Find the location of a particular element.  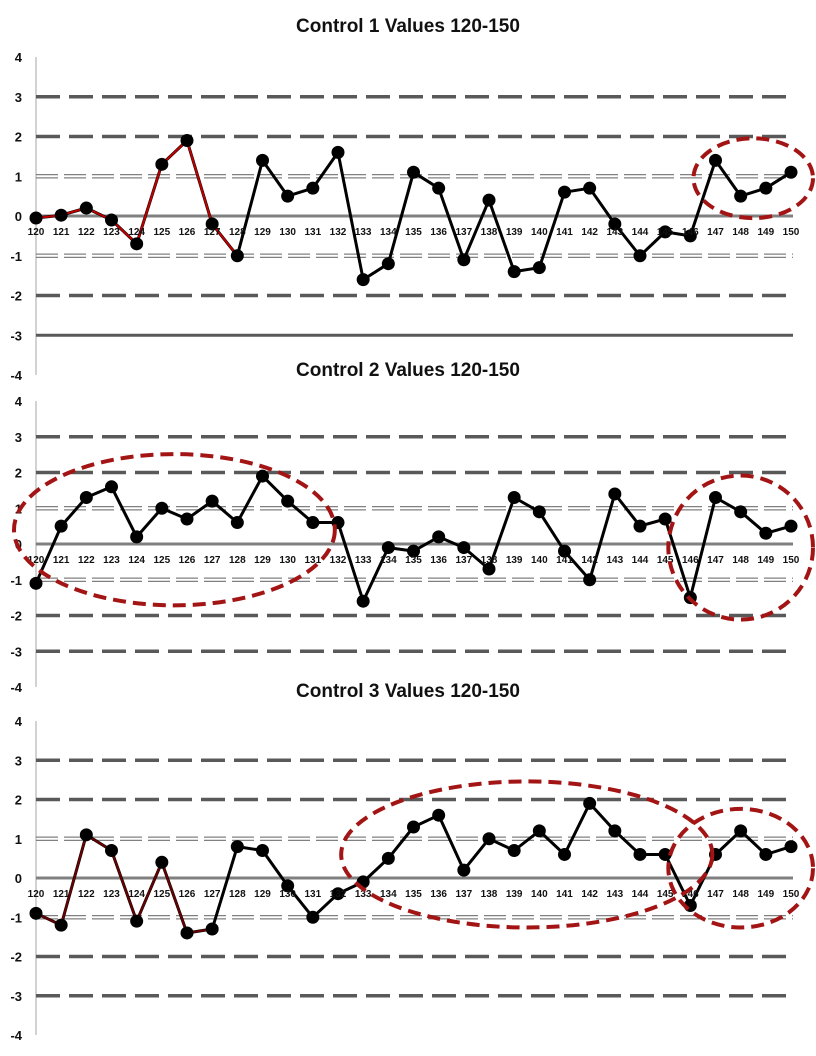

chart3-x-tick-label: 135 is located at coordinates (413, 894).